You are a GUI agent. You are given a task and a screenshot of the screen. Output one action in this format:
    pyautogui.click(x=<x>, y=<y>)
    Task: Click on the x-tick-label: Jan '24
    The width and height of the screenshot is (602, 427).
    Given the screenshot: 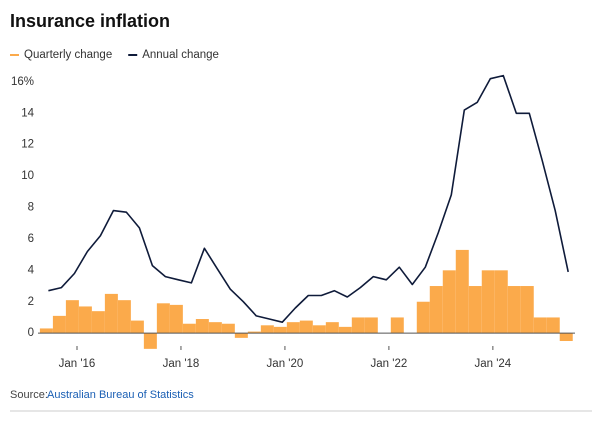 What is the action you would take?
    pyautogui.click(x=492, y=364)
    